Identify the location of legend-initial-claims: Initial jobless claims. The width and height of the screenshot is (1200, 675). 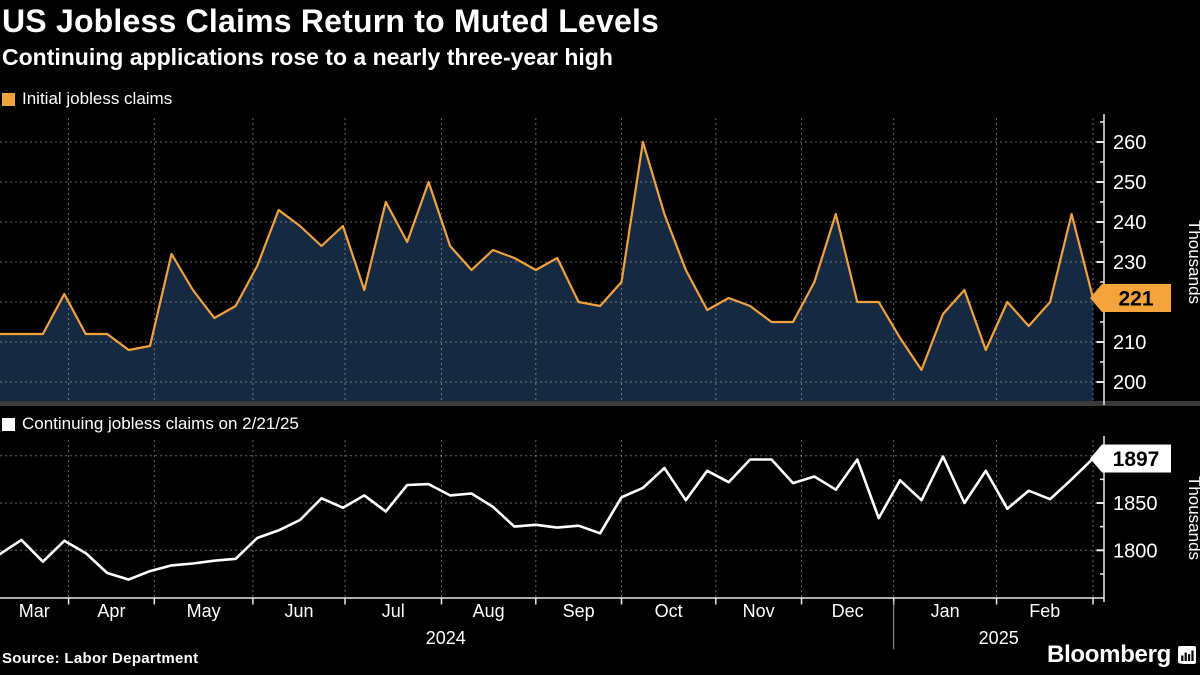
(87, 99).